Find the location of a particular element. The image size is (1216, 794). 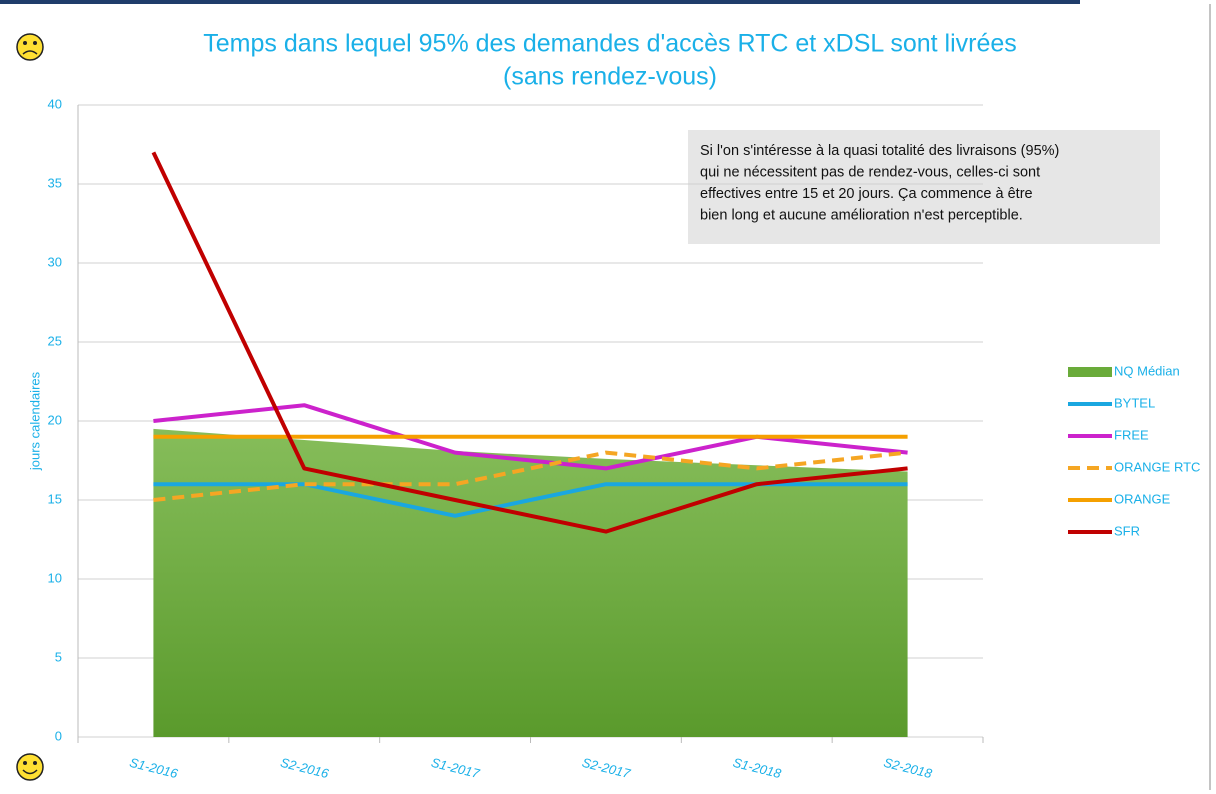

y-tick-label: 35 is located at coordinates (55, 182).